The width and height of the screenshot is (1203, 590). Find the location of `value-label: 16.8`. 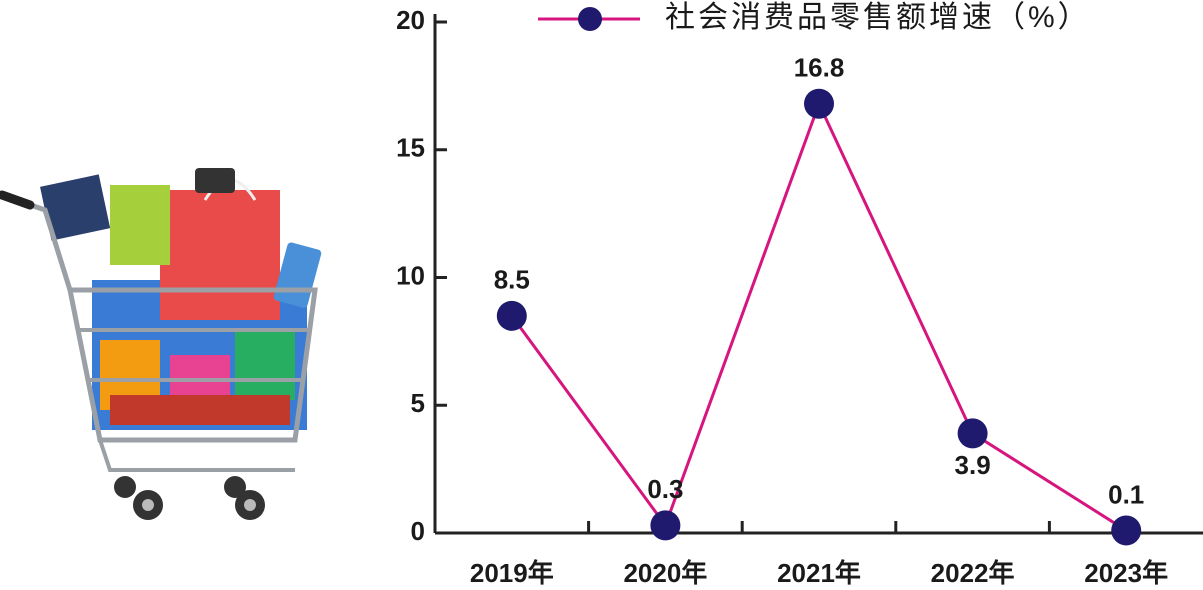

value-label: 16.8 is located at coordinates (819, 68).